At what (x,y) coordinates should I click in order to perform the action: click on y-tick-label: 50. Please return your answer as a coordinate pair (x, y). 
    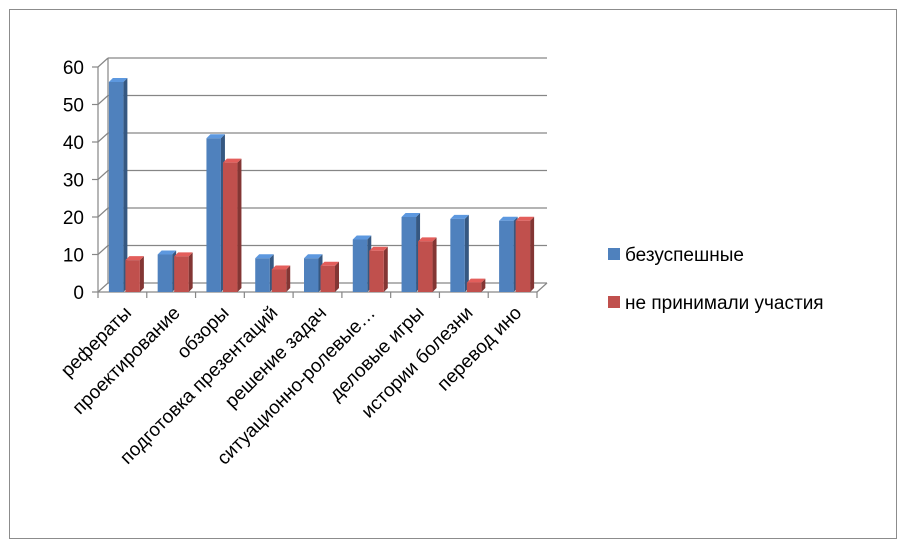
    Looking at the image, I should click on (73, 106).